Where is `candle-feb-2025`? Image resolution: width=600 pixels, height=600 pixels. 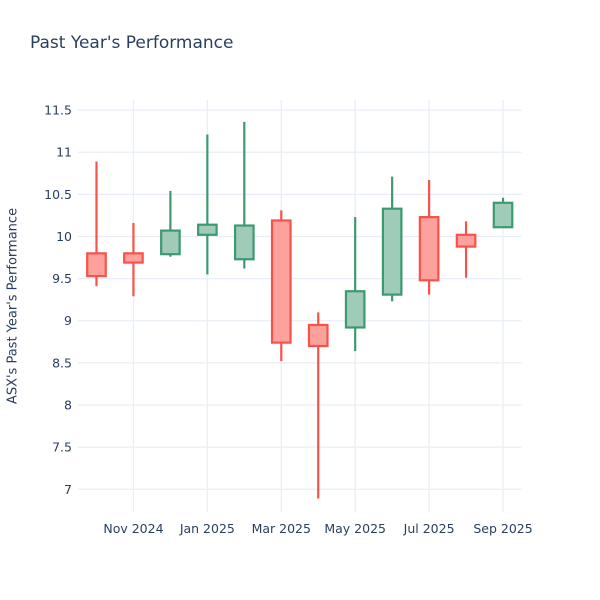
candle-feb-2025 is located at coordinates (244, 195).